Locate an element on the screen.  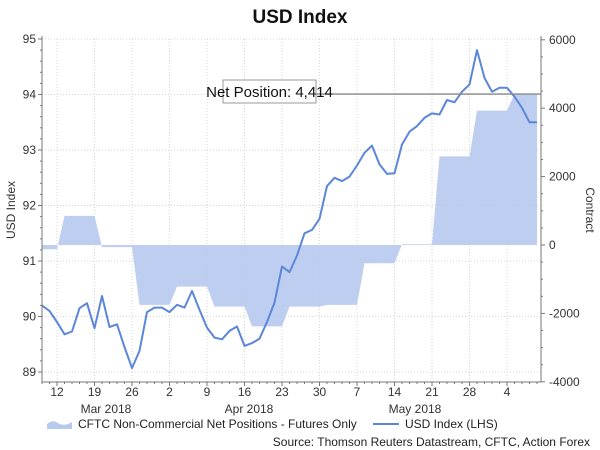
legend-line-label: USD Index (LHS) is located at coordinates (451, 424).